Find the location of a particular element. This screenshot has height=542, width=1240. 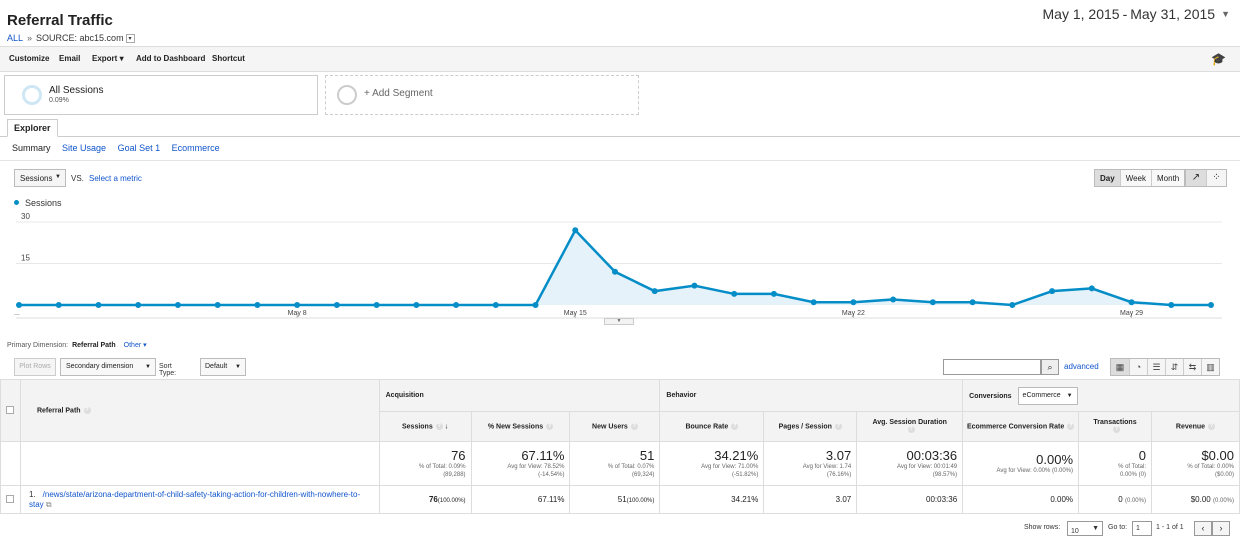

shortcut-button: Shortcut is located at coordinates (228, 58).